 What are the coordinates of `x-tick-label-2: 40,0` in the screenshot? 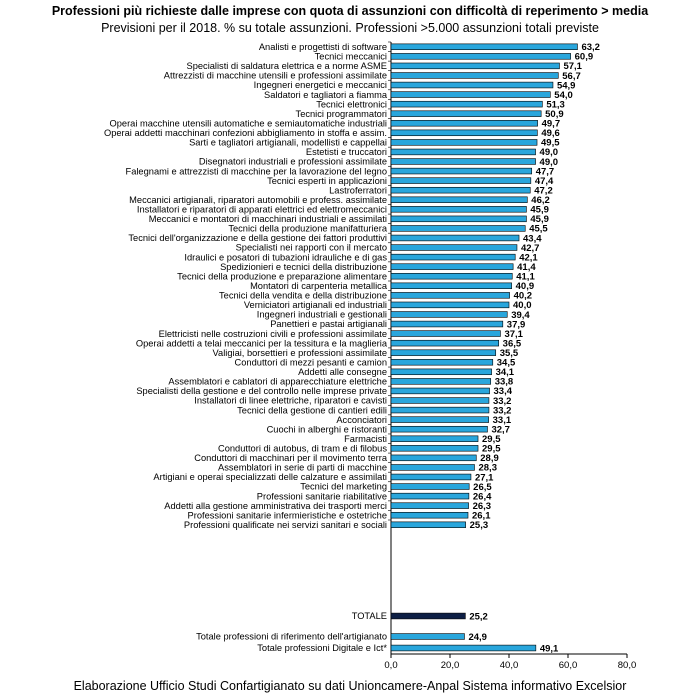 It's located at (509, 665).